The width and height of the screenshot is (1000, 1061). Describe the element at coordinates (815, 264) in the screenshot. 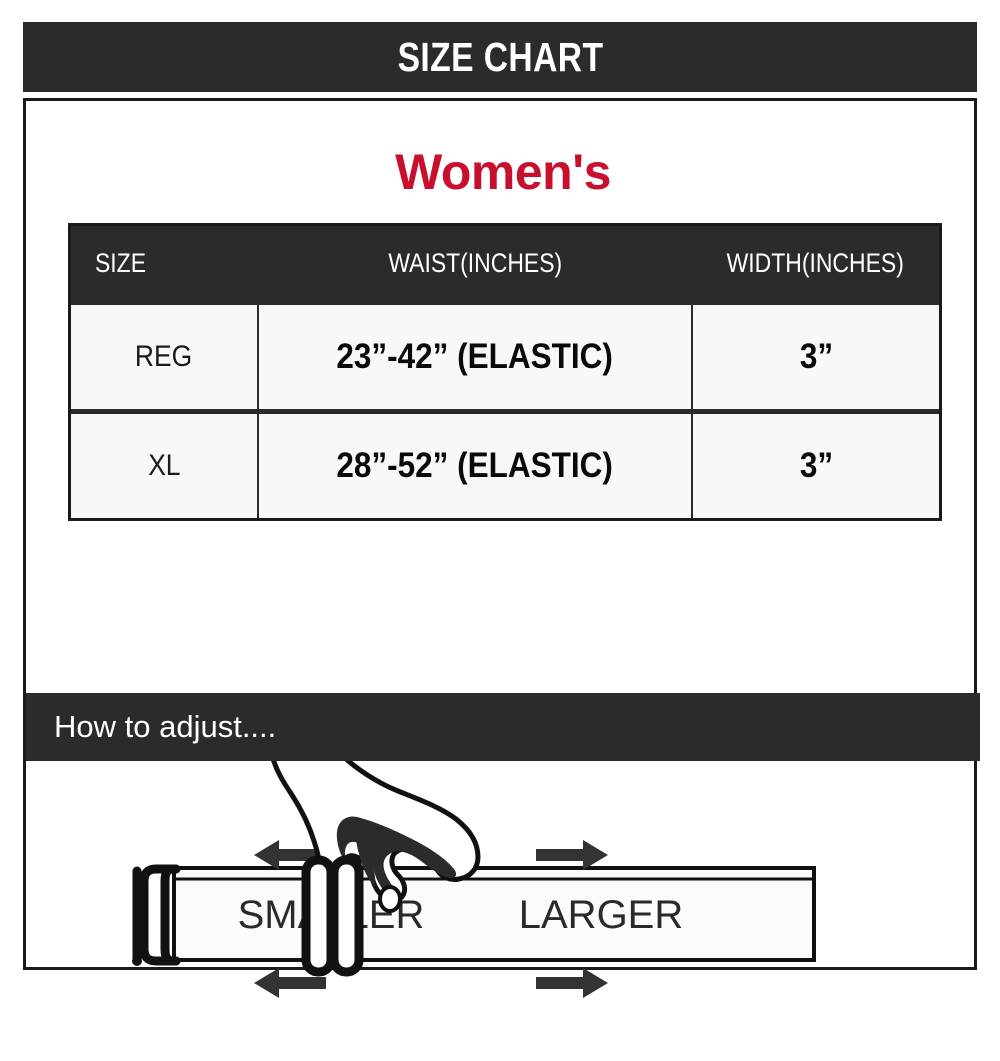

I see `column-header-width: WIDTH(INCHES)` at that location.